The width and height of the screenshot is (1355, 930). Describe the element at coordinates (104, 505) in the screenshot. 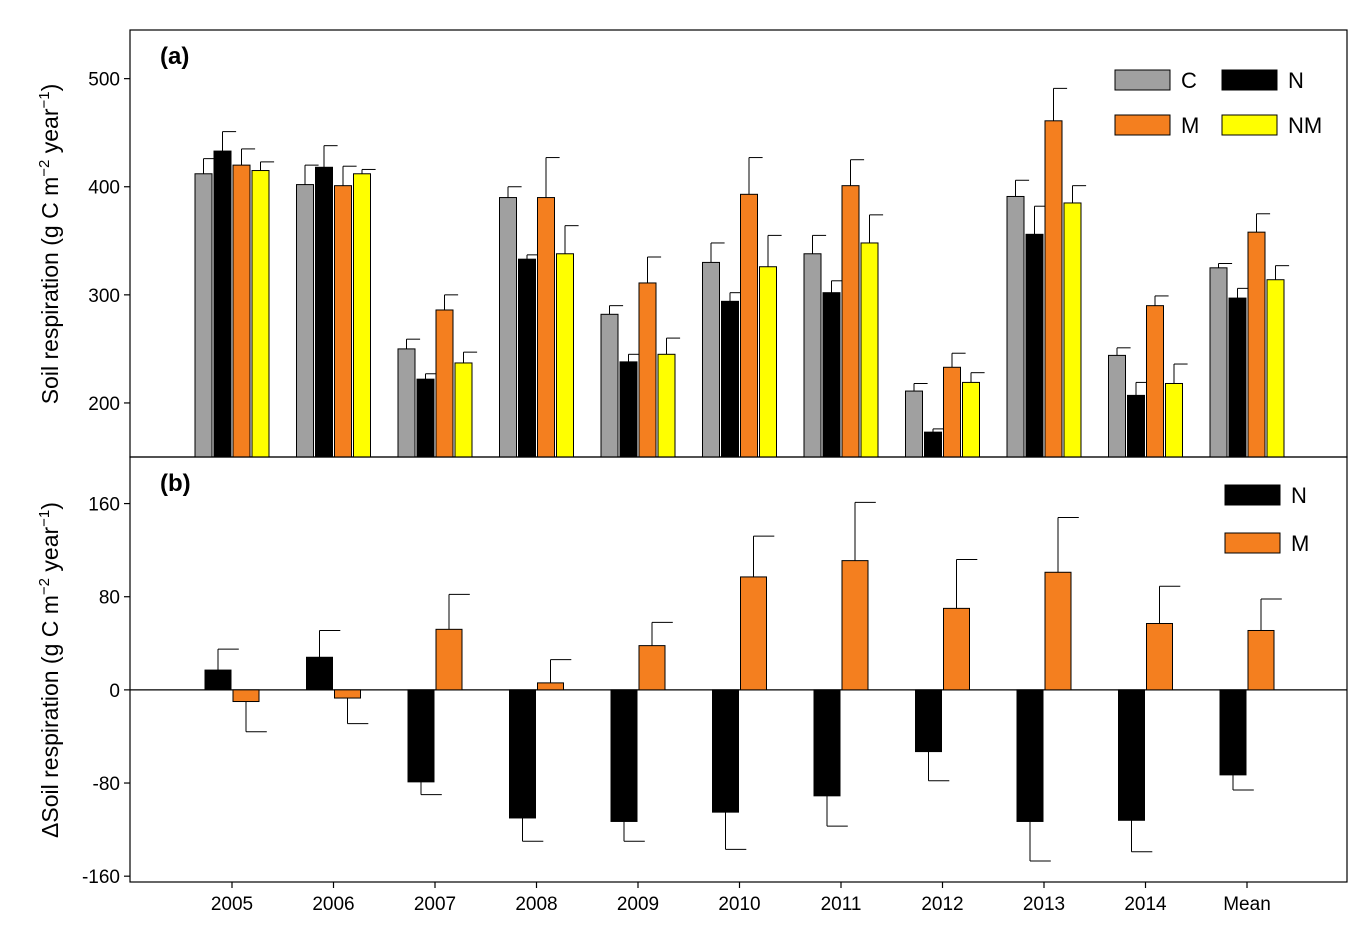

I see `y-tick-label-160: 160` at that location.